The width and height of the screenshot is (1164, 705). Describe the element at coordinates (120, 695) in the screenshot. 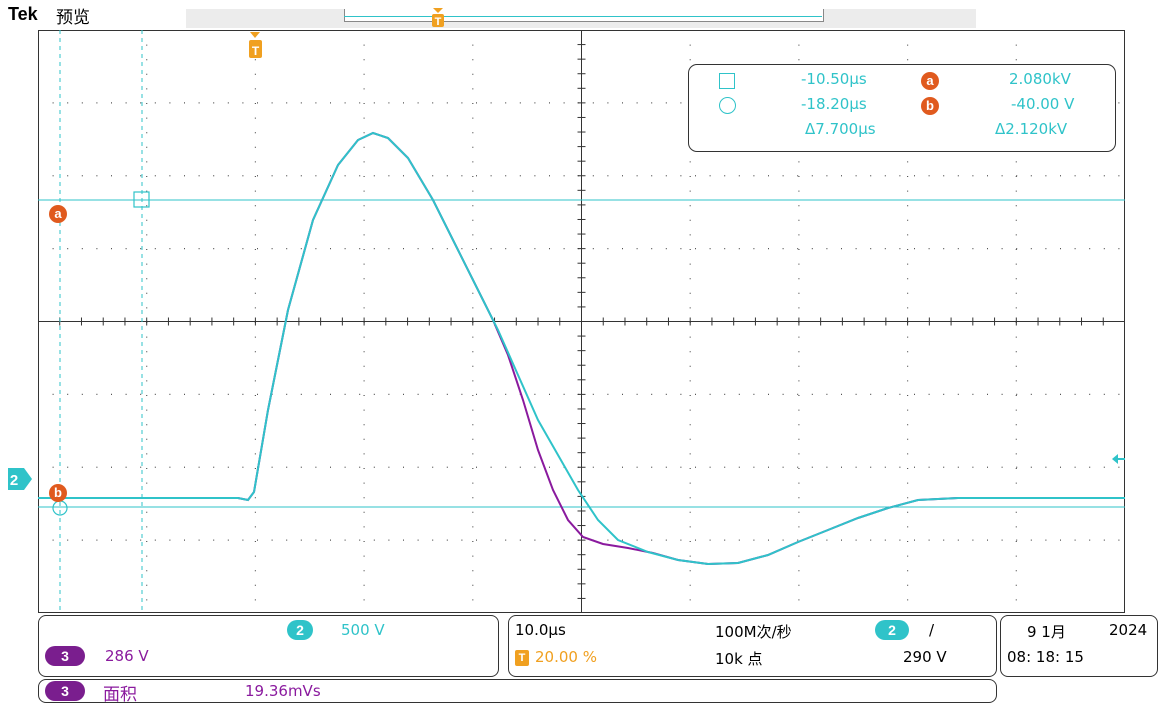

I see `measurement-name: 面积` at that location.